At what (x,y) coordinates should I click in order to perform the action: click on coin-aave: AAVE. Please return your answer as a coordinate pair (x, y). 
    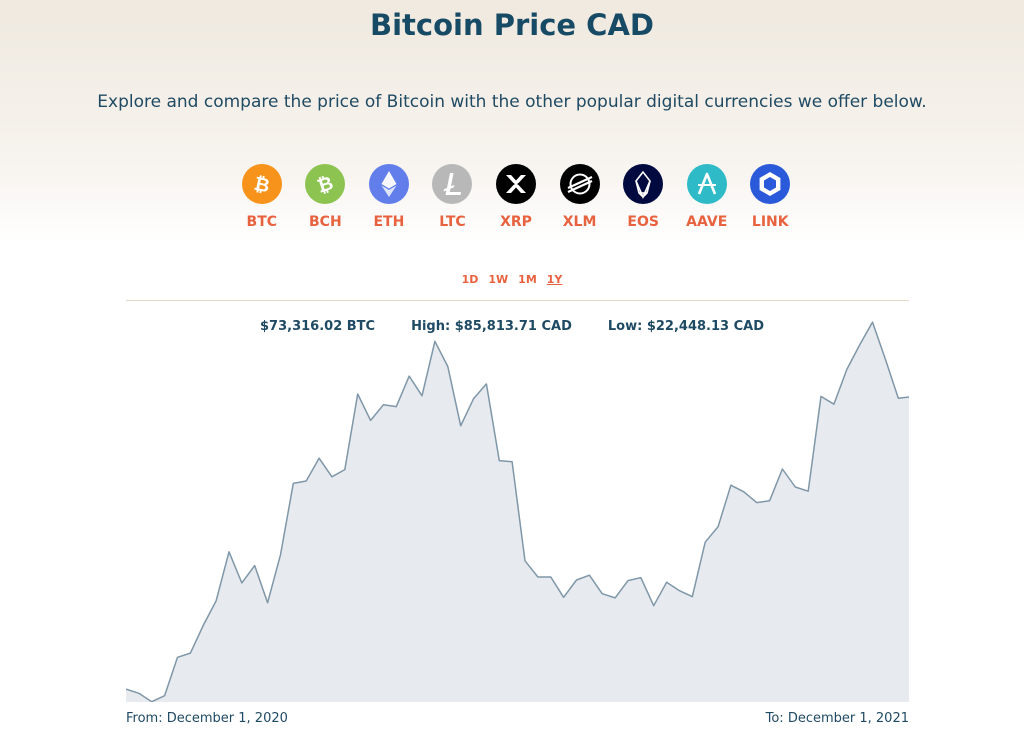
    Looking at the image, I should click on (707, 197).